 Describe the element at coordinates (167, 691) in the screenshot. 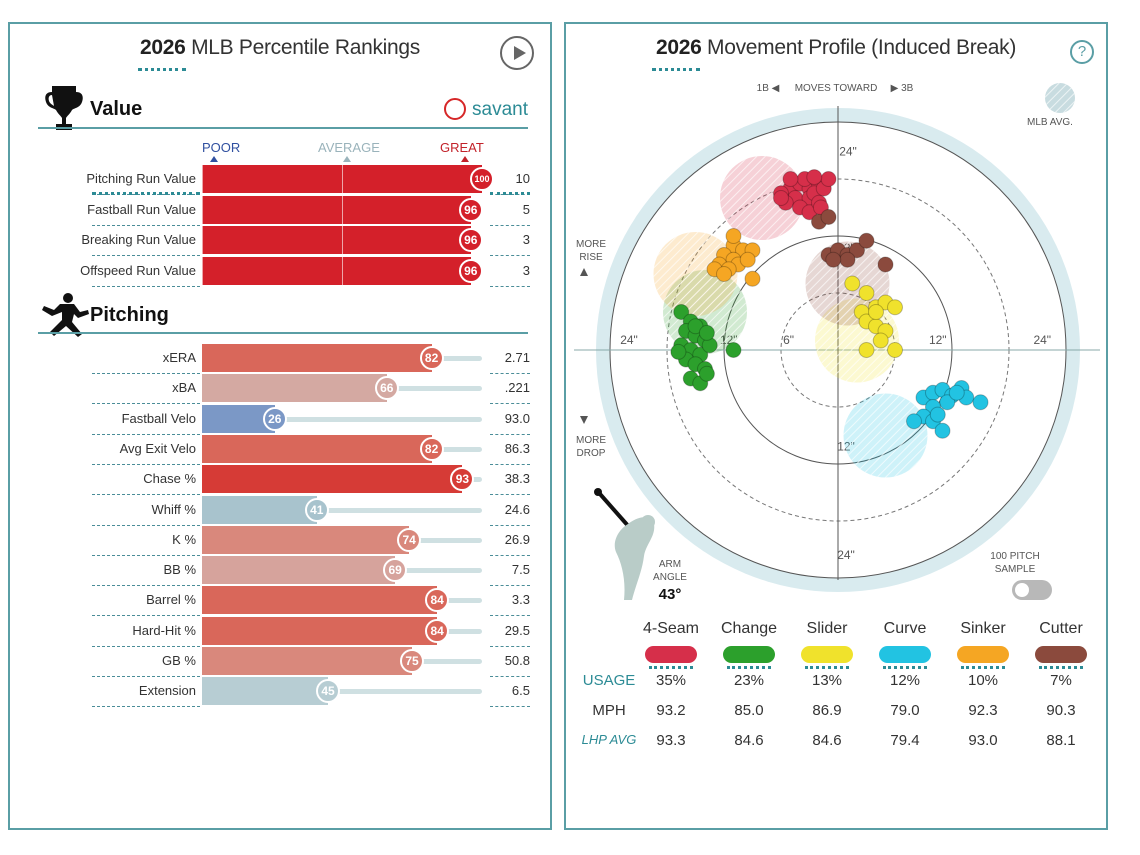

I see `metric-label: Extension` at that location.